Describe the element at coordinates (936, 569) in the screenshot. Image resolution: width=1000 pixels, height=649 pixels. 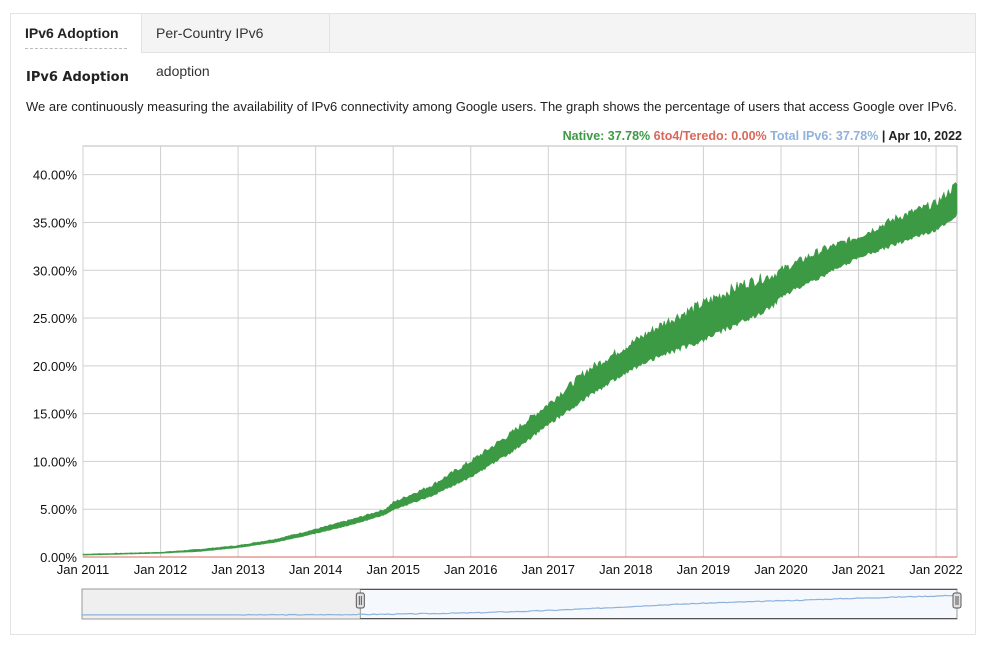
I see `x-tick-label: Jan 2022` at that location.